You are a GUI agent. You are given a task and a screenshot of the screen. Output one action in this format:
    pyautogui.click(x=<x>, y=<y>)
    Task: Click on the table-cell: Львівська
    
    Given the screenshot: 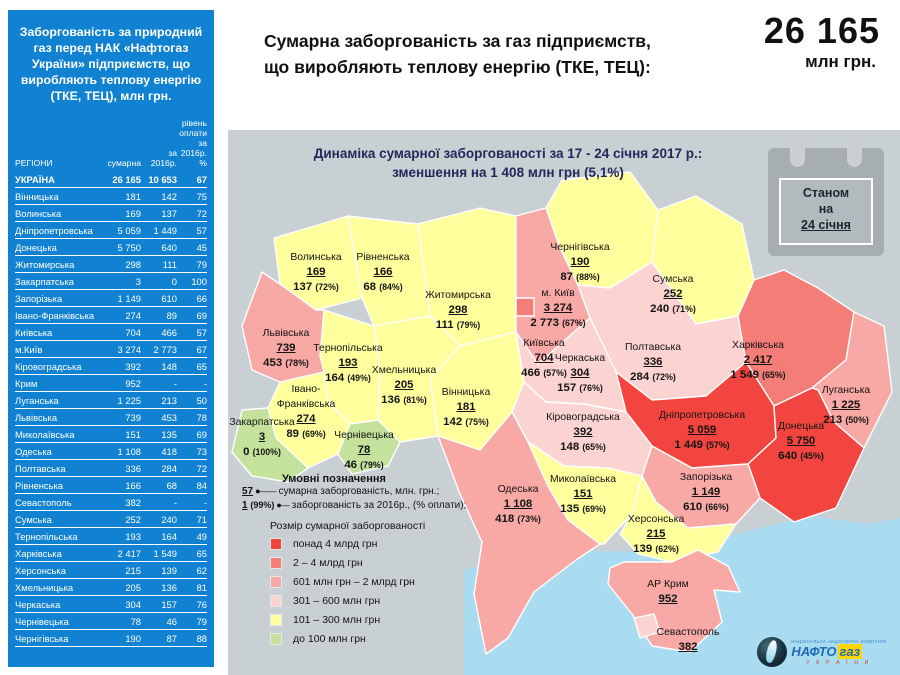 What is the action you would take?
    pyautogui.click(x=36, y=417)
    